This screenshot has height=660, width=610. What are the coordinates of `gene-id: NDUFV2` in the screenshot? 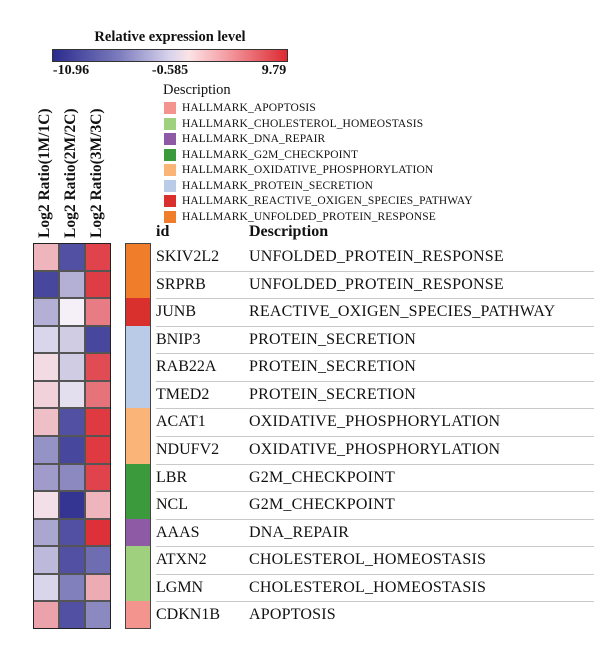 It's located at (188, 449).